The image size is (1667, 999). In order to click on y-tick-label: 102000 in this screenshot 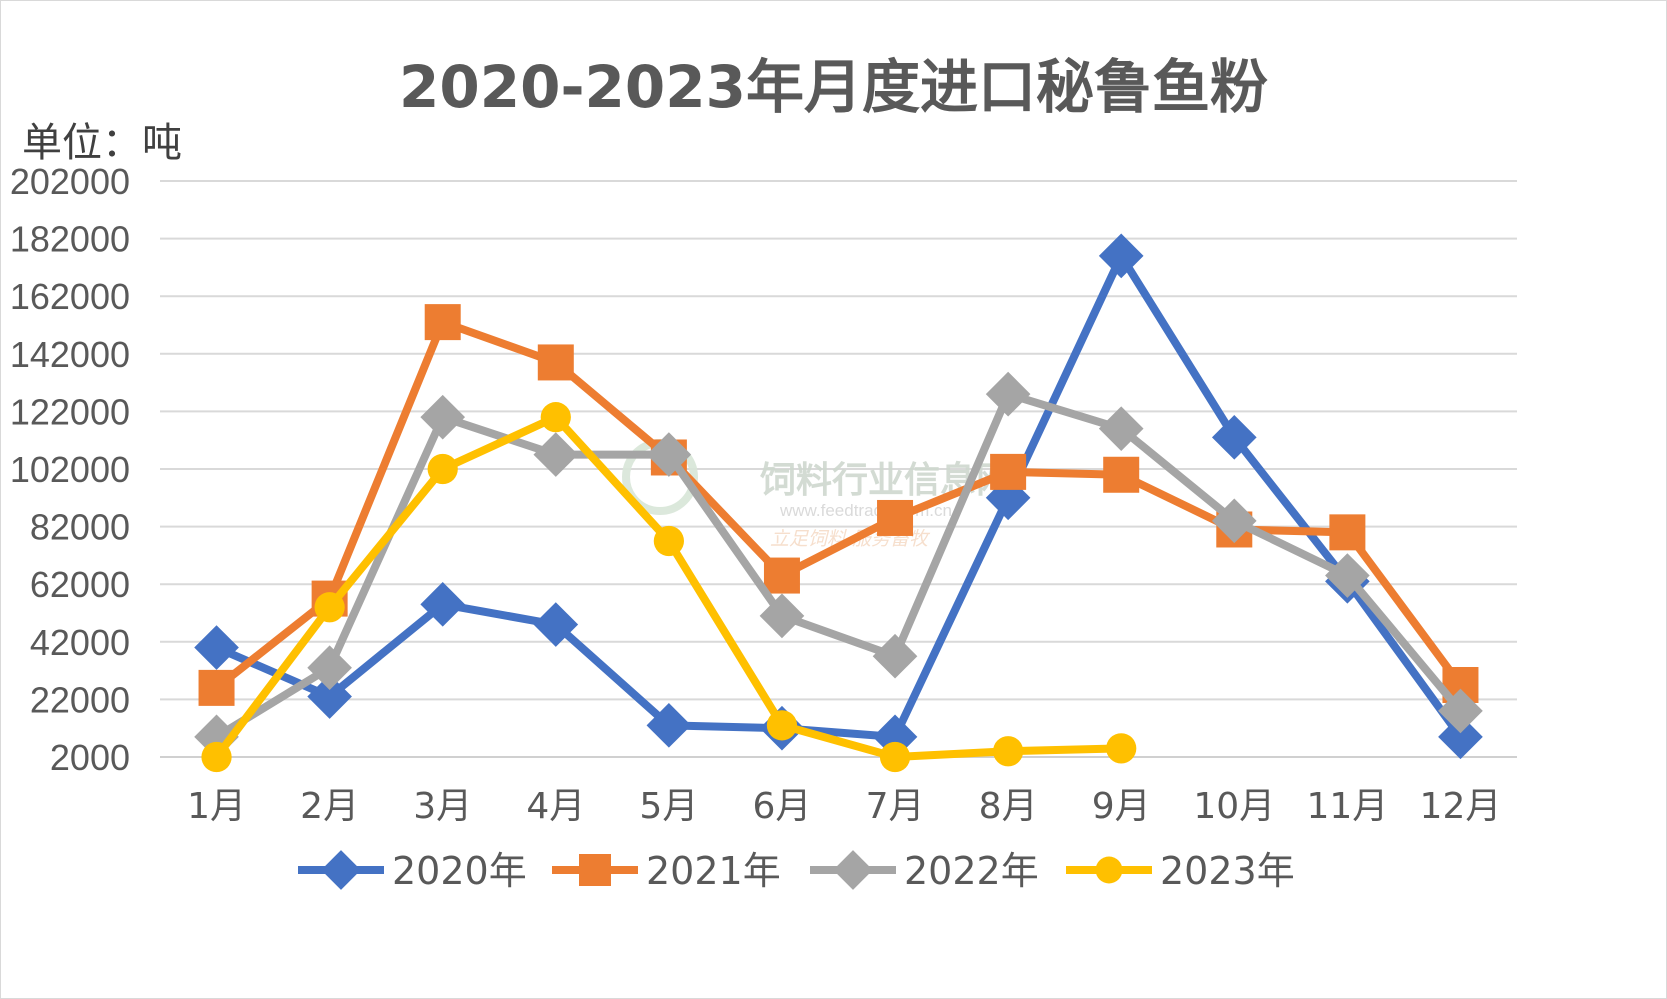, I will do `click(70, 469)`.